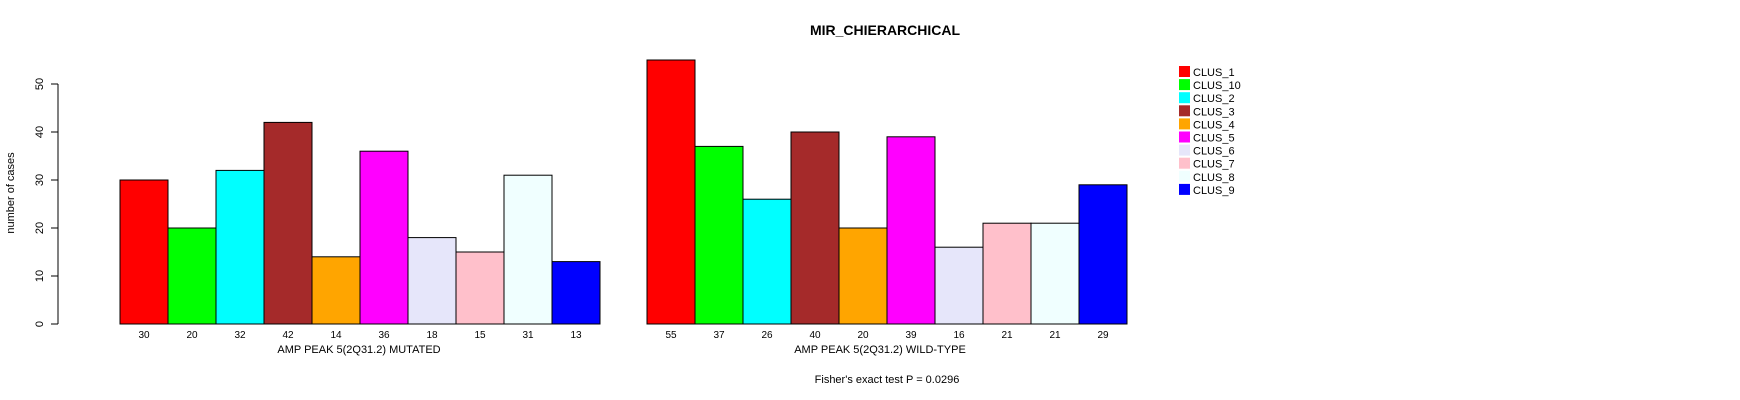  I want to click on bar-count-label: 31, so click(528, 335).